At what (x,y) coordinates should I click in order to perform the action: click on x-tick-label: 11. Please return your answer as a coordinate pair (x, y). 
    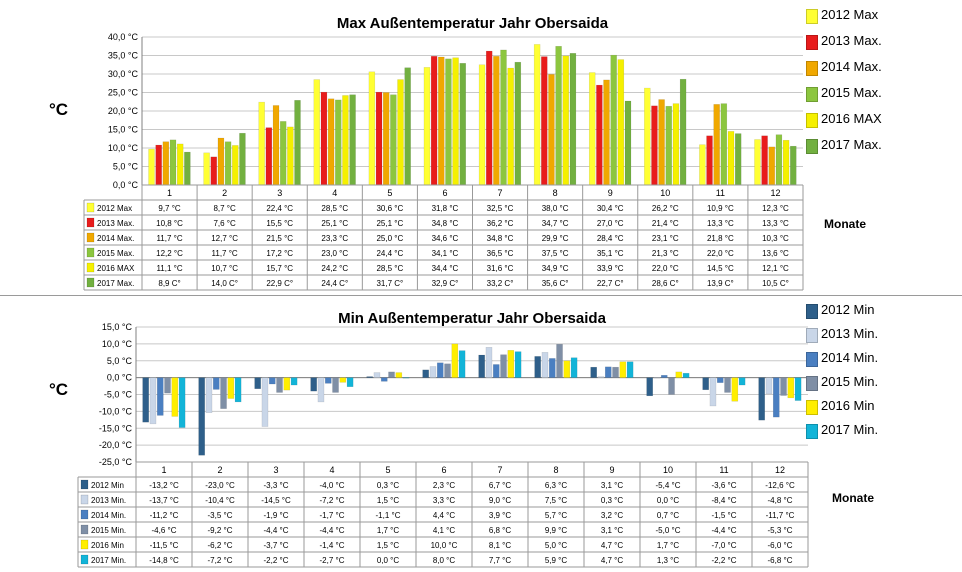
    Looking at the image, I should click on (720, 193).